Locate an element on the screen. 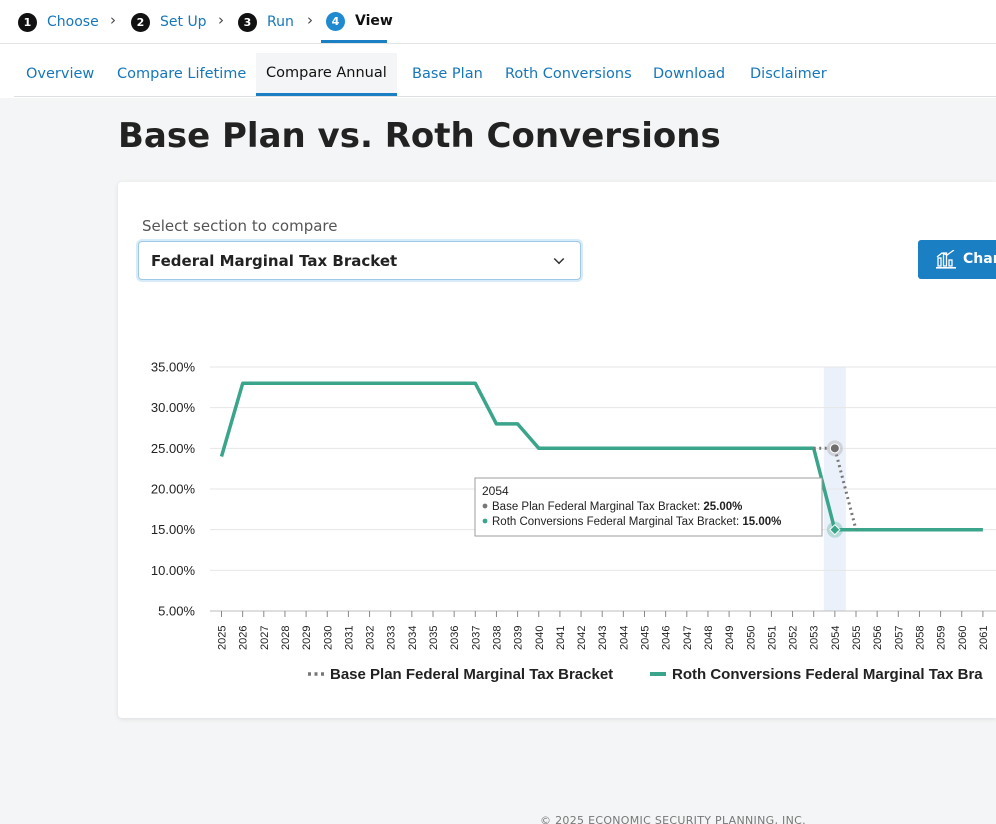 This screenshot has width=996, height=824. tab-compare-lifetime: Compare Lifetime is located at coordinates (182, 74).